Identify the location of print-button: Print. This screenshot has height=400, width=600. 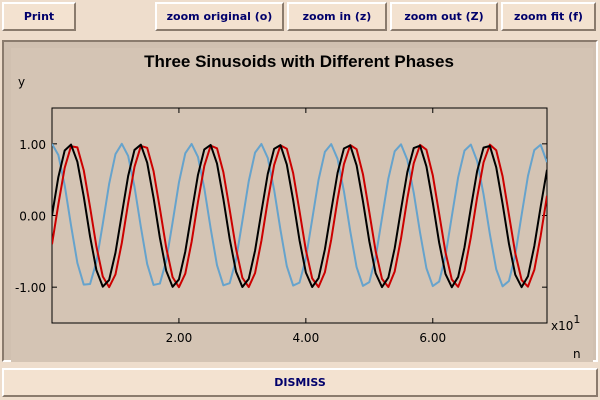
(39, 16).